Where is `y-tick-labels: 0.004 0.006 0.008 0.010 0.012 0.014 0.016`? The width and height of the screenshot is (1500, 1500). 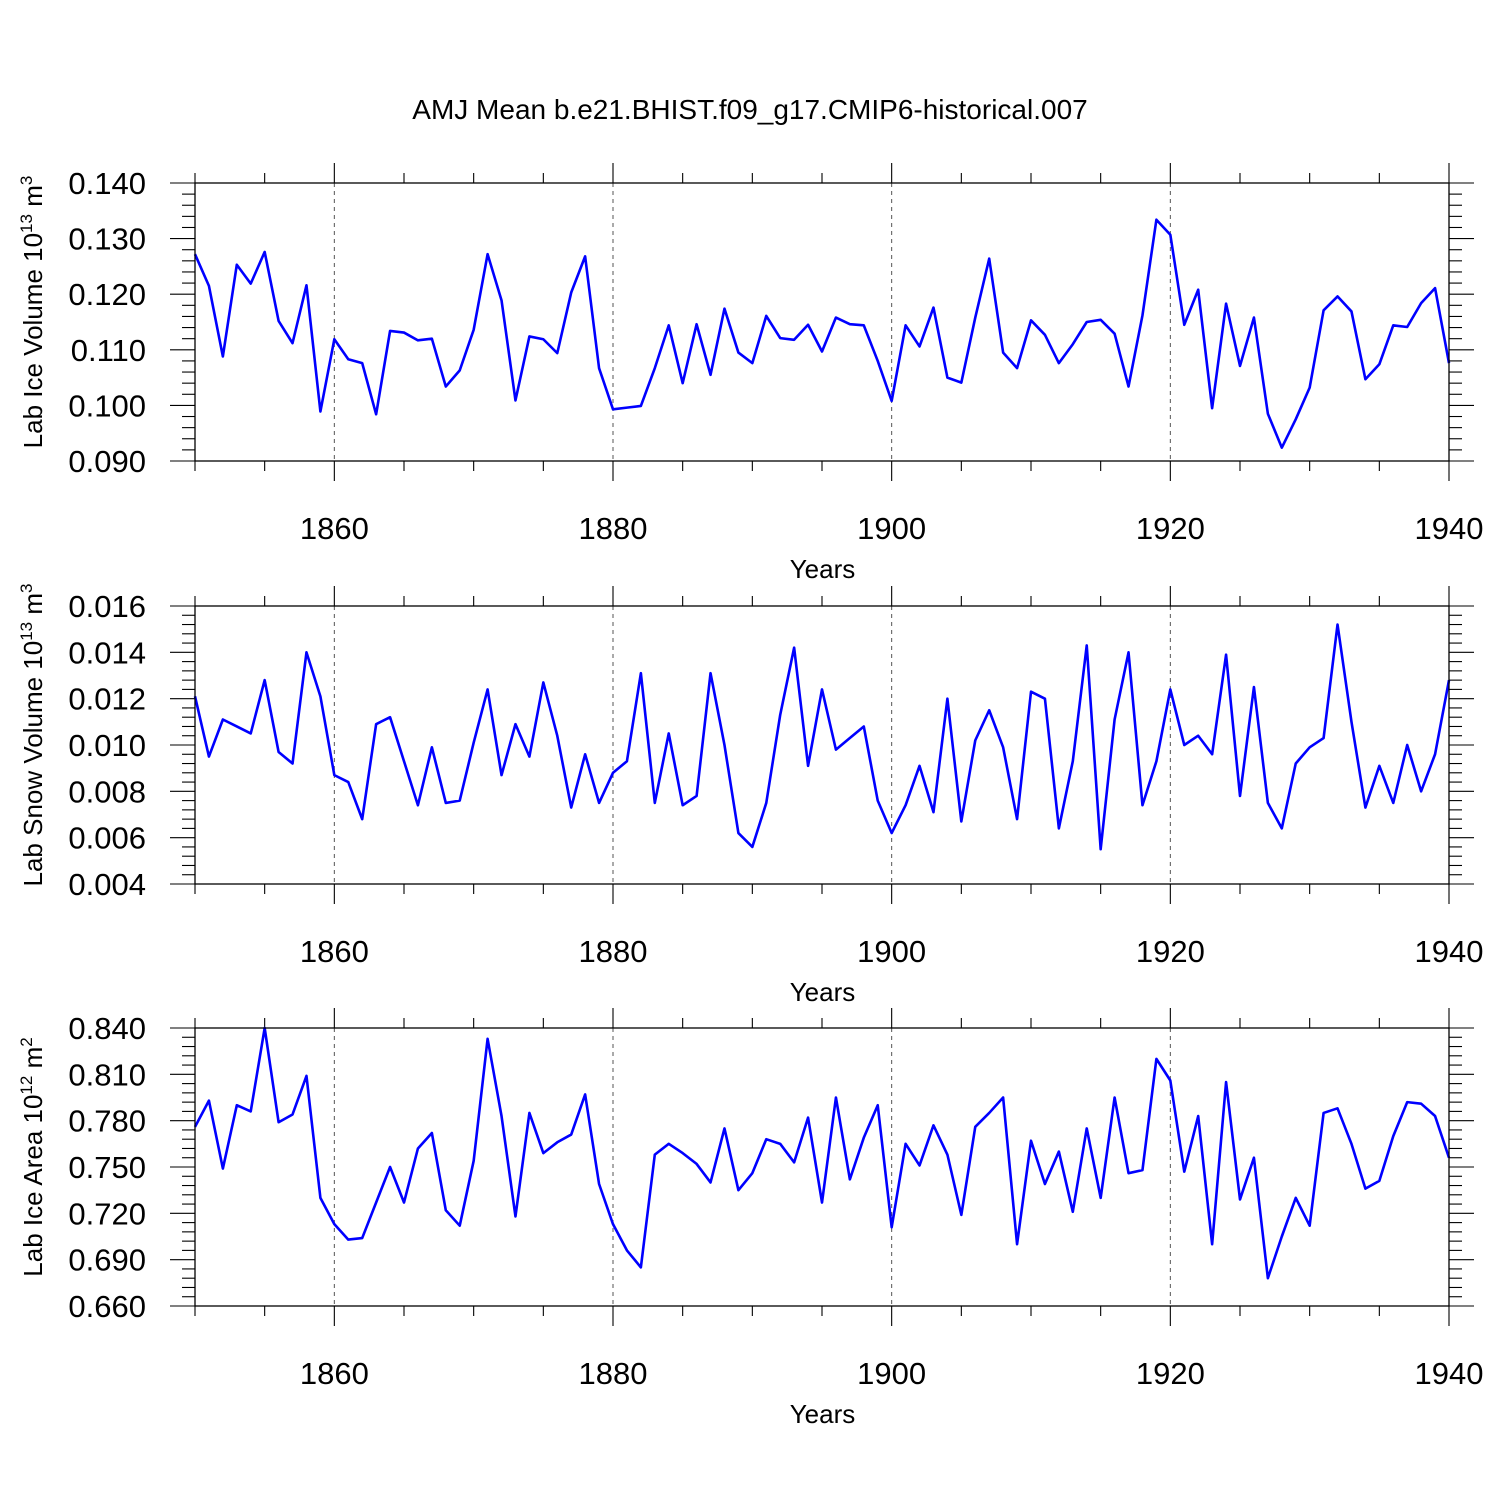
y-tick-labels: 0.004 0.006 0.008 0.010 0.012 0.014 0.016 is located at coordinates (107, 745).